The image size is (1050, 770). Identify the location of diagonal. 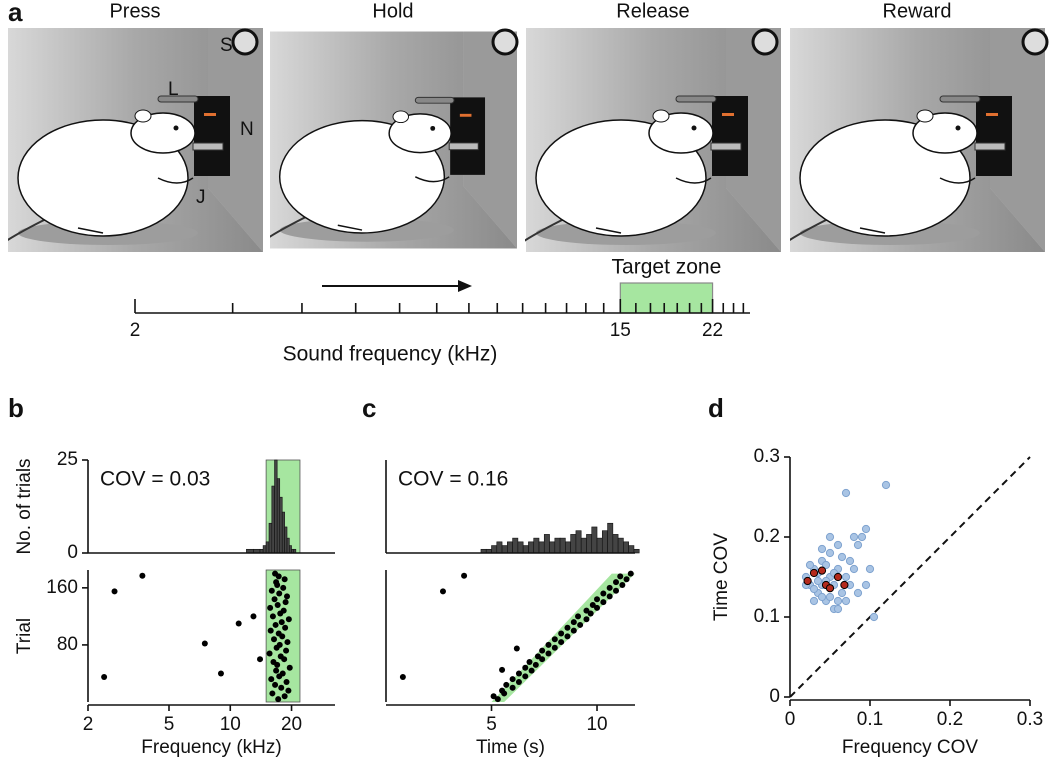
(910, 577).